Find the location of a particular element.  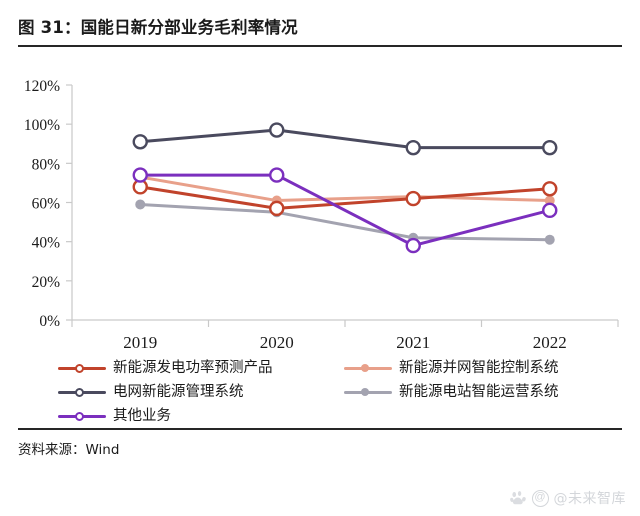

figure-title-block: 图 31：国能日新分部业务毛利率情况 is located at coordinates (320, 30).